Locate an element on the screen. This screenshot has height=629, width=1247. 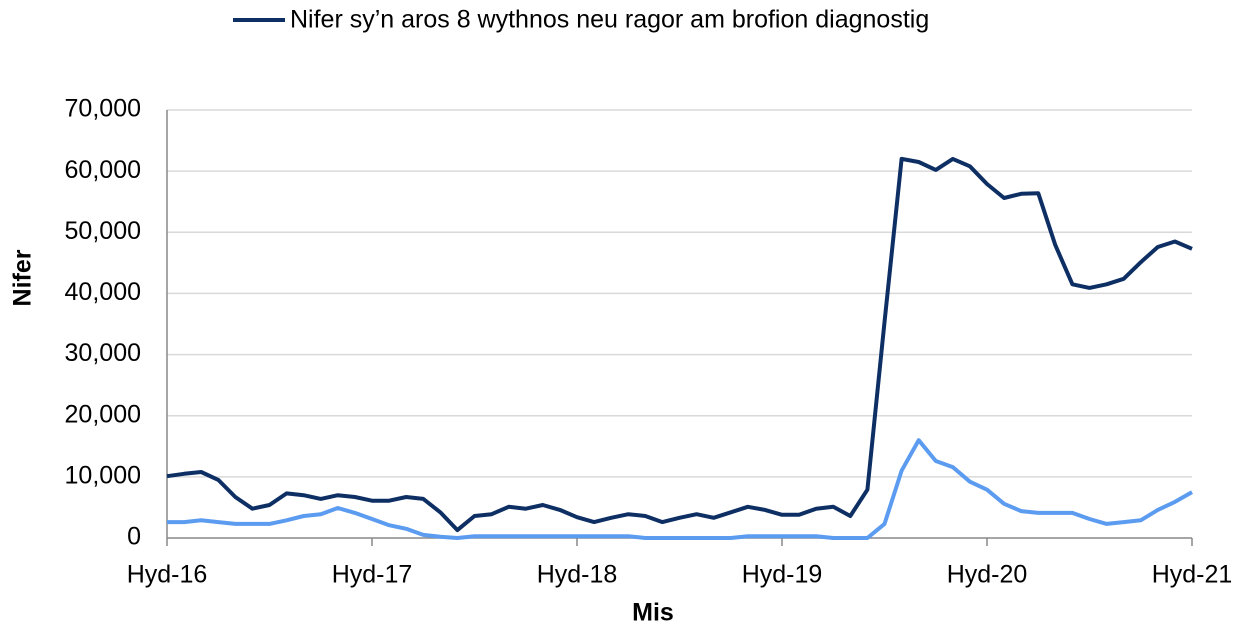
y-tick-label: 40,000 is located at coordinates (103, 292).